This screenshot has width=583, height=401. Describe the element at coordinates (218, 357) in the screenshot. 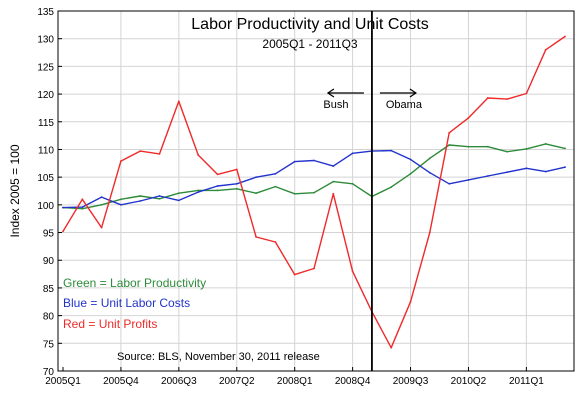

I see `source-note: Source: BLS, November 30, 2011 release` at that location.